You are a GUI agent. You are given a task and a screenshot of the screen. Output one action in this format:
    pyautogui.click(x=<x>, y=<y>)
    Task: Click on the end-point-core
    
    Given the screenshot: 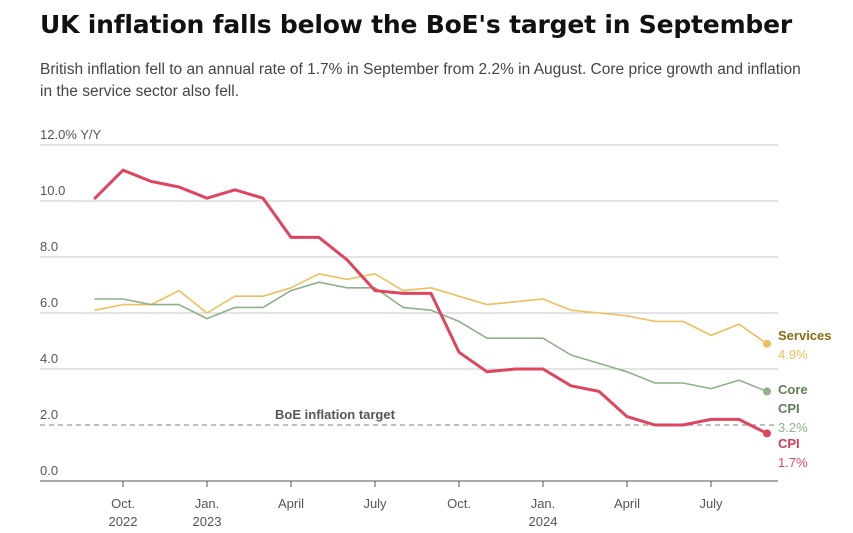 What is the action you would take?
    pyautogui.click(x=767, y=391)
    